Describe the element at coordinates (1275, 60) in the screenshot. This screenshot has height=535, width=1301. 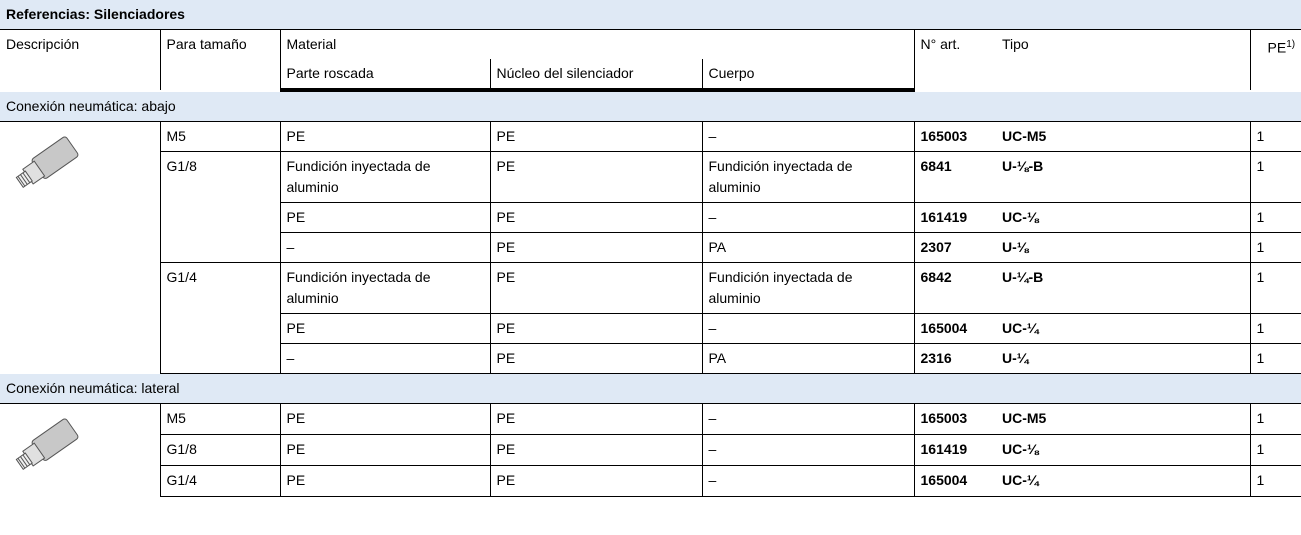
I see `header-cell: PE1)` at that location.